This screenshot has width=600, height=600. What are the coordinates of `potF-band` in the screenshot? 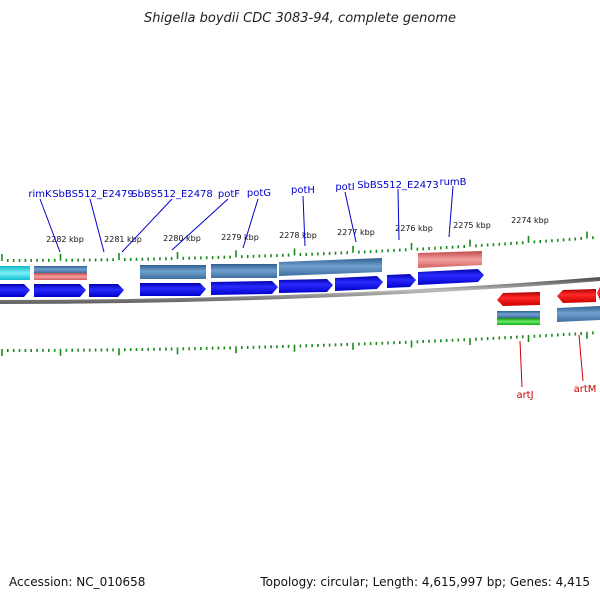 It's located at (244, 271).